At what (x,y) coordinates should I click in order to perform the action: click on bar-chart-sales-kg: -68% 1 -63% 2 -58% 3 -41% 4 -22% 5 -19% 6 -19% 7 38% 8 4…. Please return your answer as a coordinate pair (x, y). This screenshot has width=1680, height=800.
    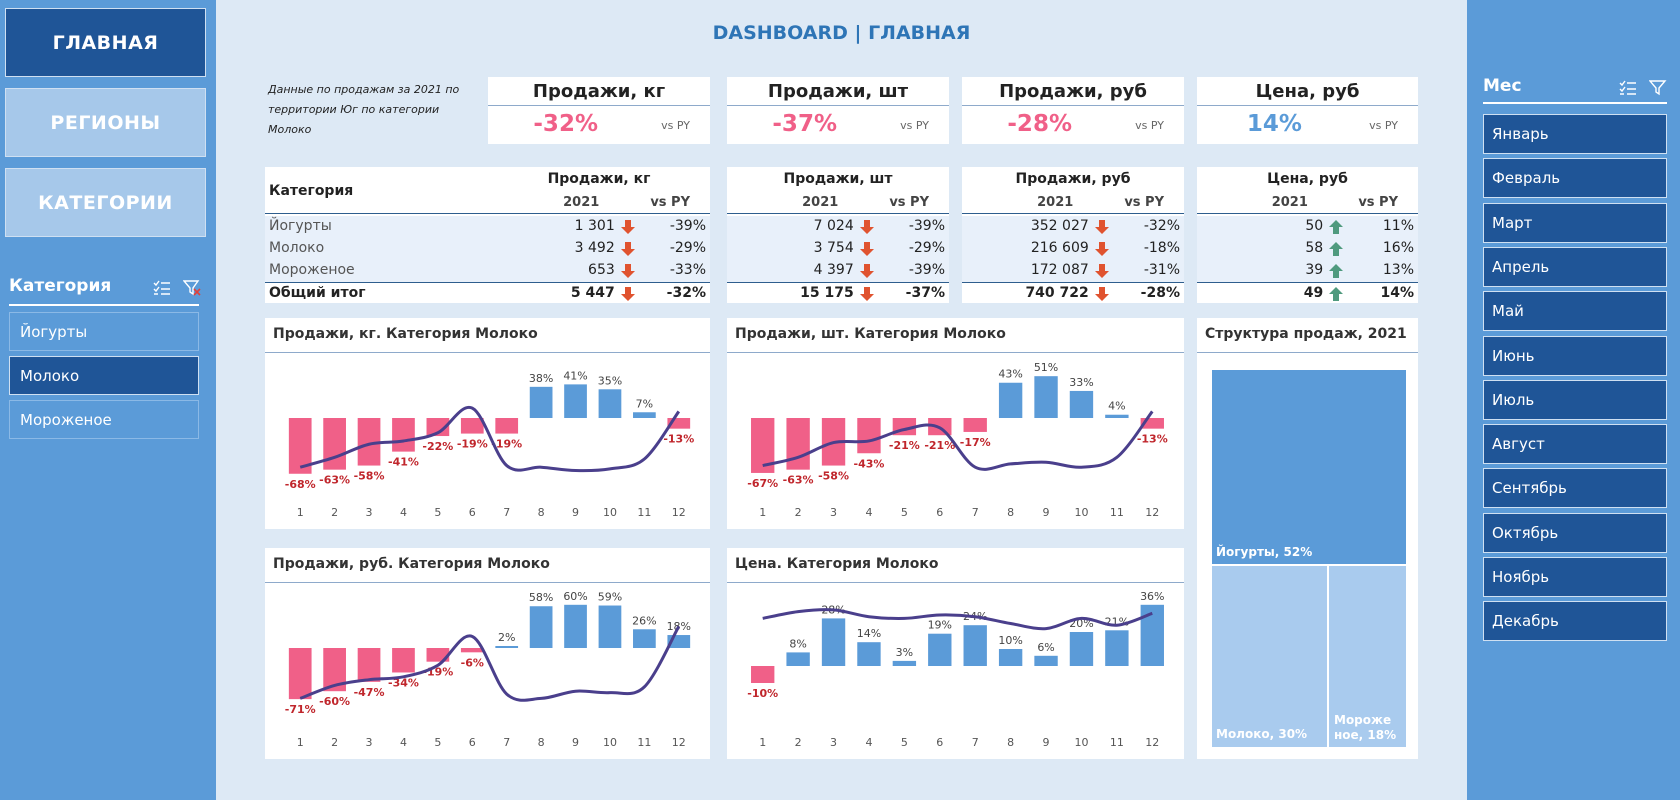
    Looking at the image, I should click on (489, 444).